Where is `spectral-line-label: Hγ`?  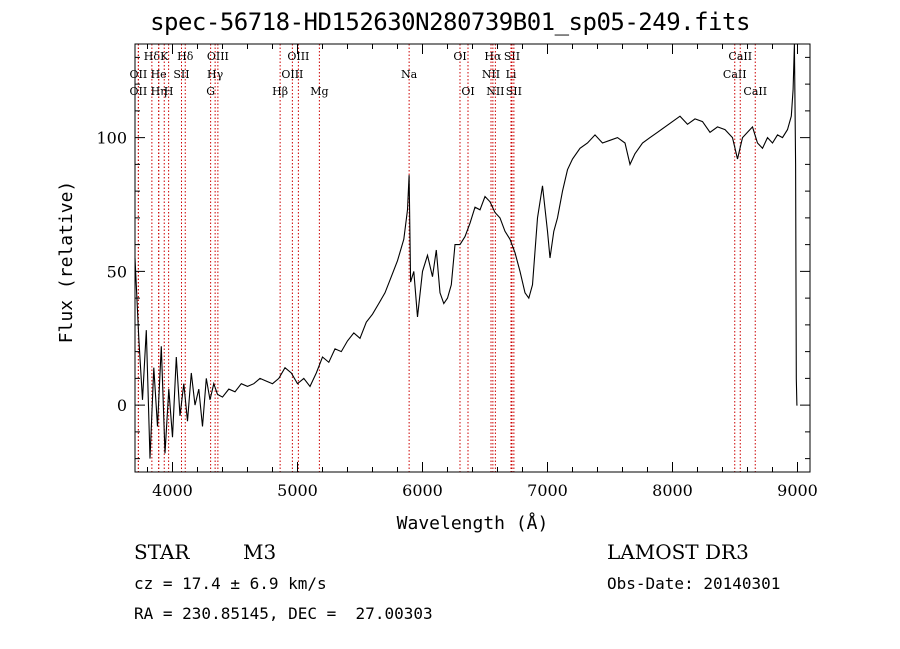
spectral-line-label: Hγ is located at coordinates (215, 74).